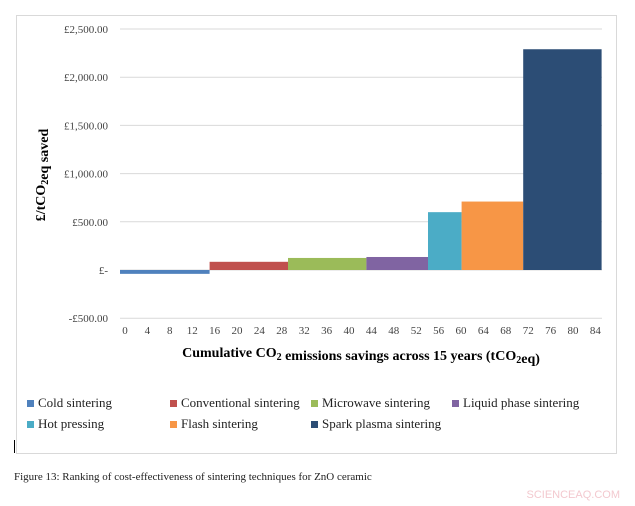 This screenshot has width=635, height=506. I want to click on x-tick-label: 44, so click(372, 331).